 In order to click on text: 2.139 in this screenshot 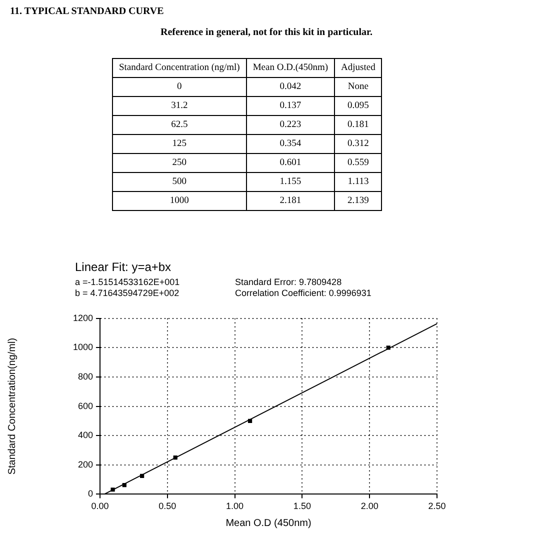, I will do `click(358, 201)`.